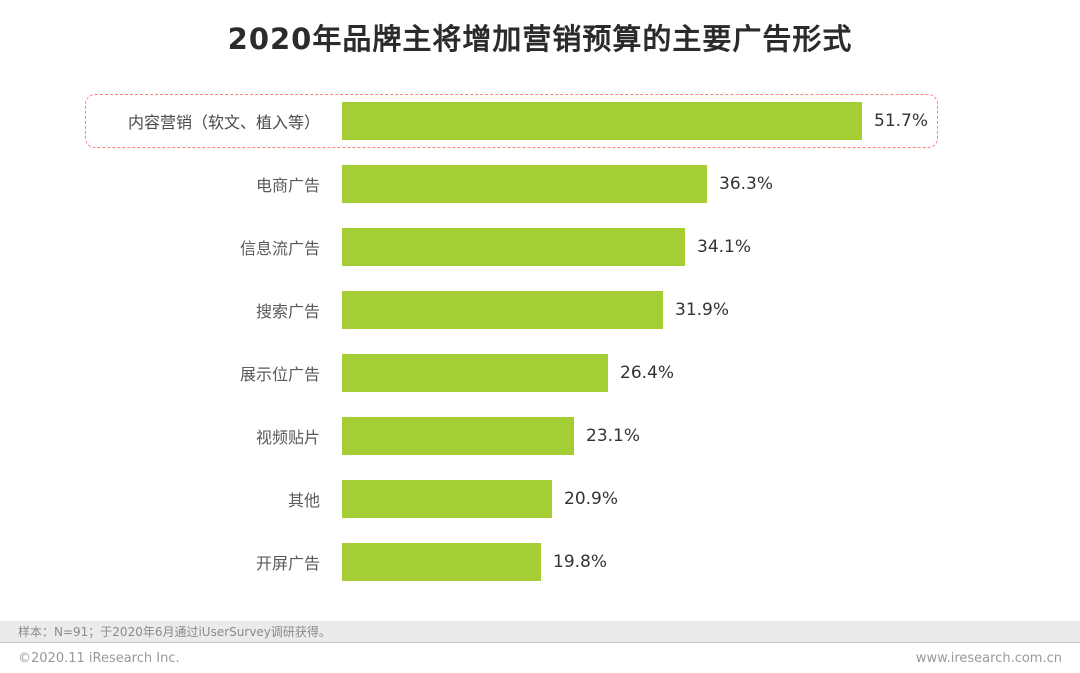 This screenshot has width=1080, height=673. Describe the element at coordinates (540, 601) in the screenshot. I see `spacer` at that location.